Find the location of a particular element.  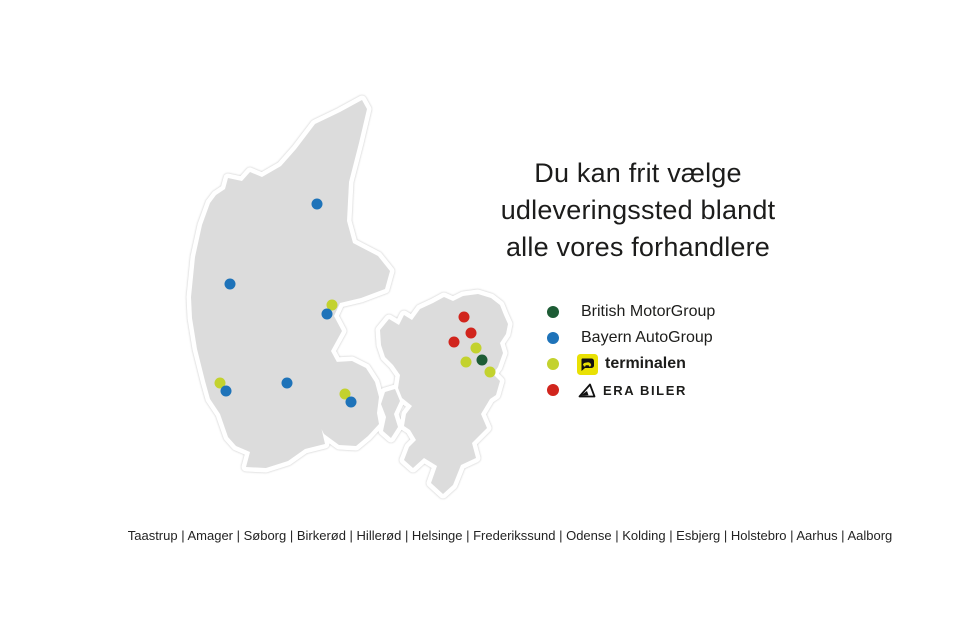

headline-line: udleveringssted blandt is located at coordinates (638, 210).